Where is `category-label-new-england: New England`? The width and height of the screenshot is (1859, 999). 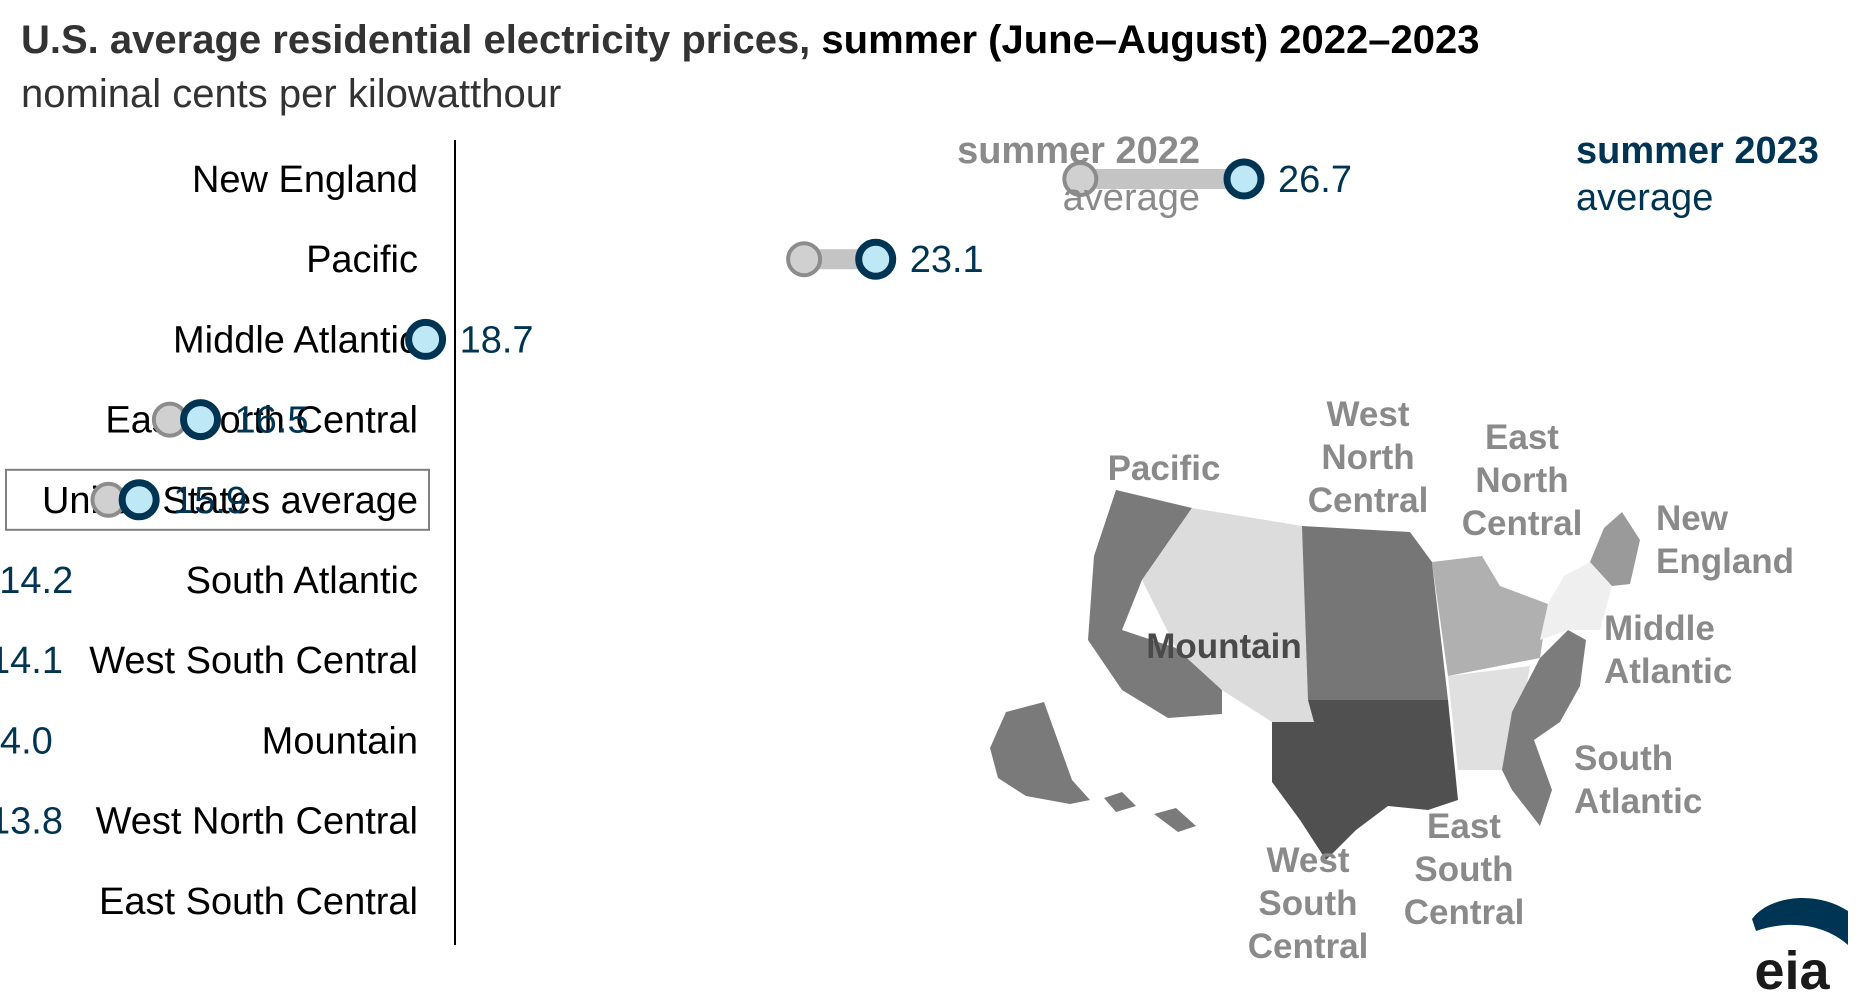
category-label-new-england: New England is located at coordinates (305, 180).